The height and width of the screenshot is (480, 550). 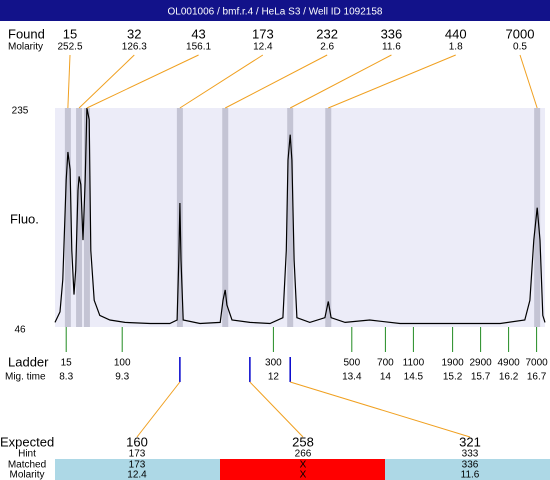 What do you see at coordinates (263, 47) in the screenshot?
I see `found-molarity: 12.4` at bounding box center [263, 47].